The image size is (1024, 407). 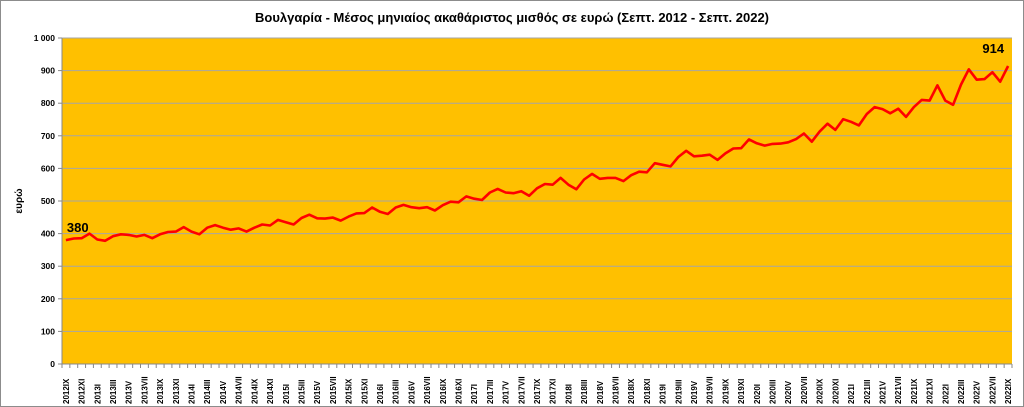 What do you see at coordinates (52, 364) in the screenshot?
I see `y-tick-label: 0` at bounding box center [52, 364].